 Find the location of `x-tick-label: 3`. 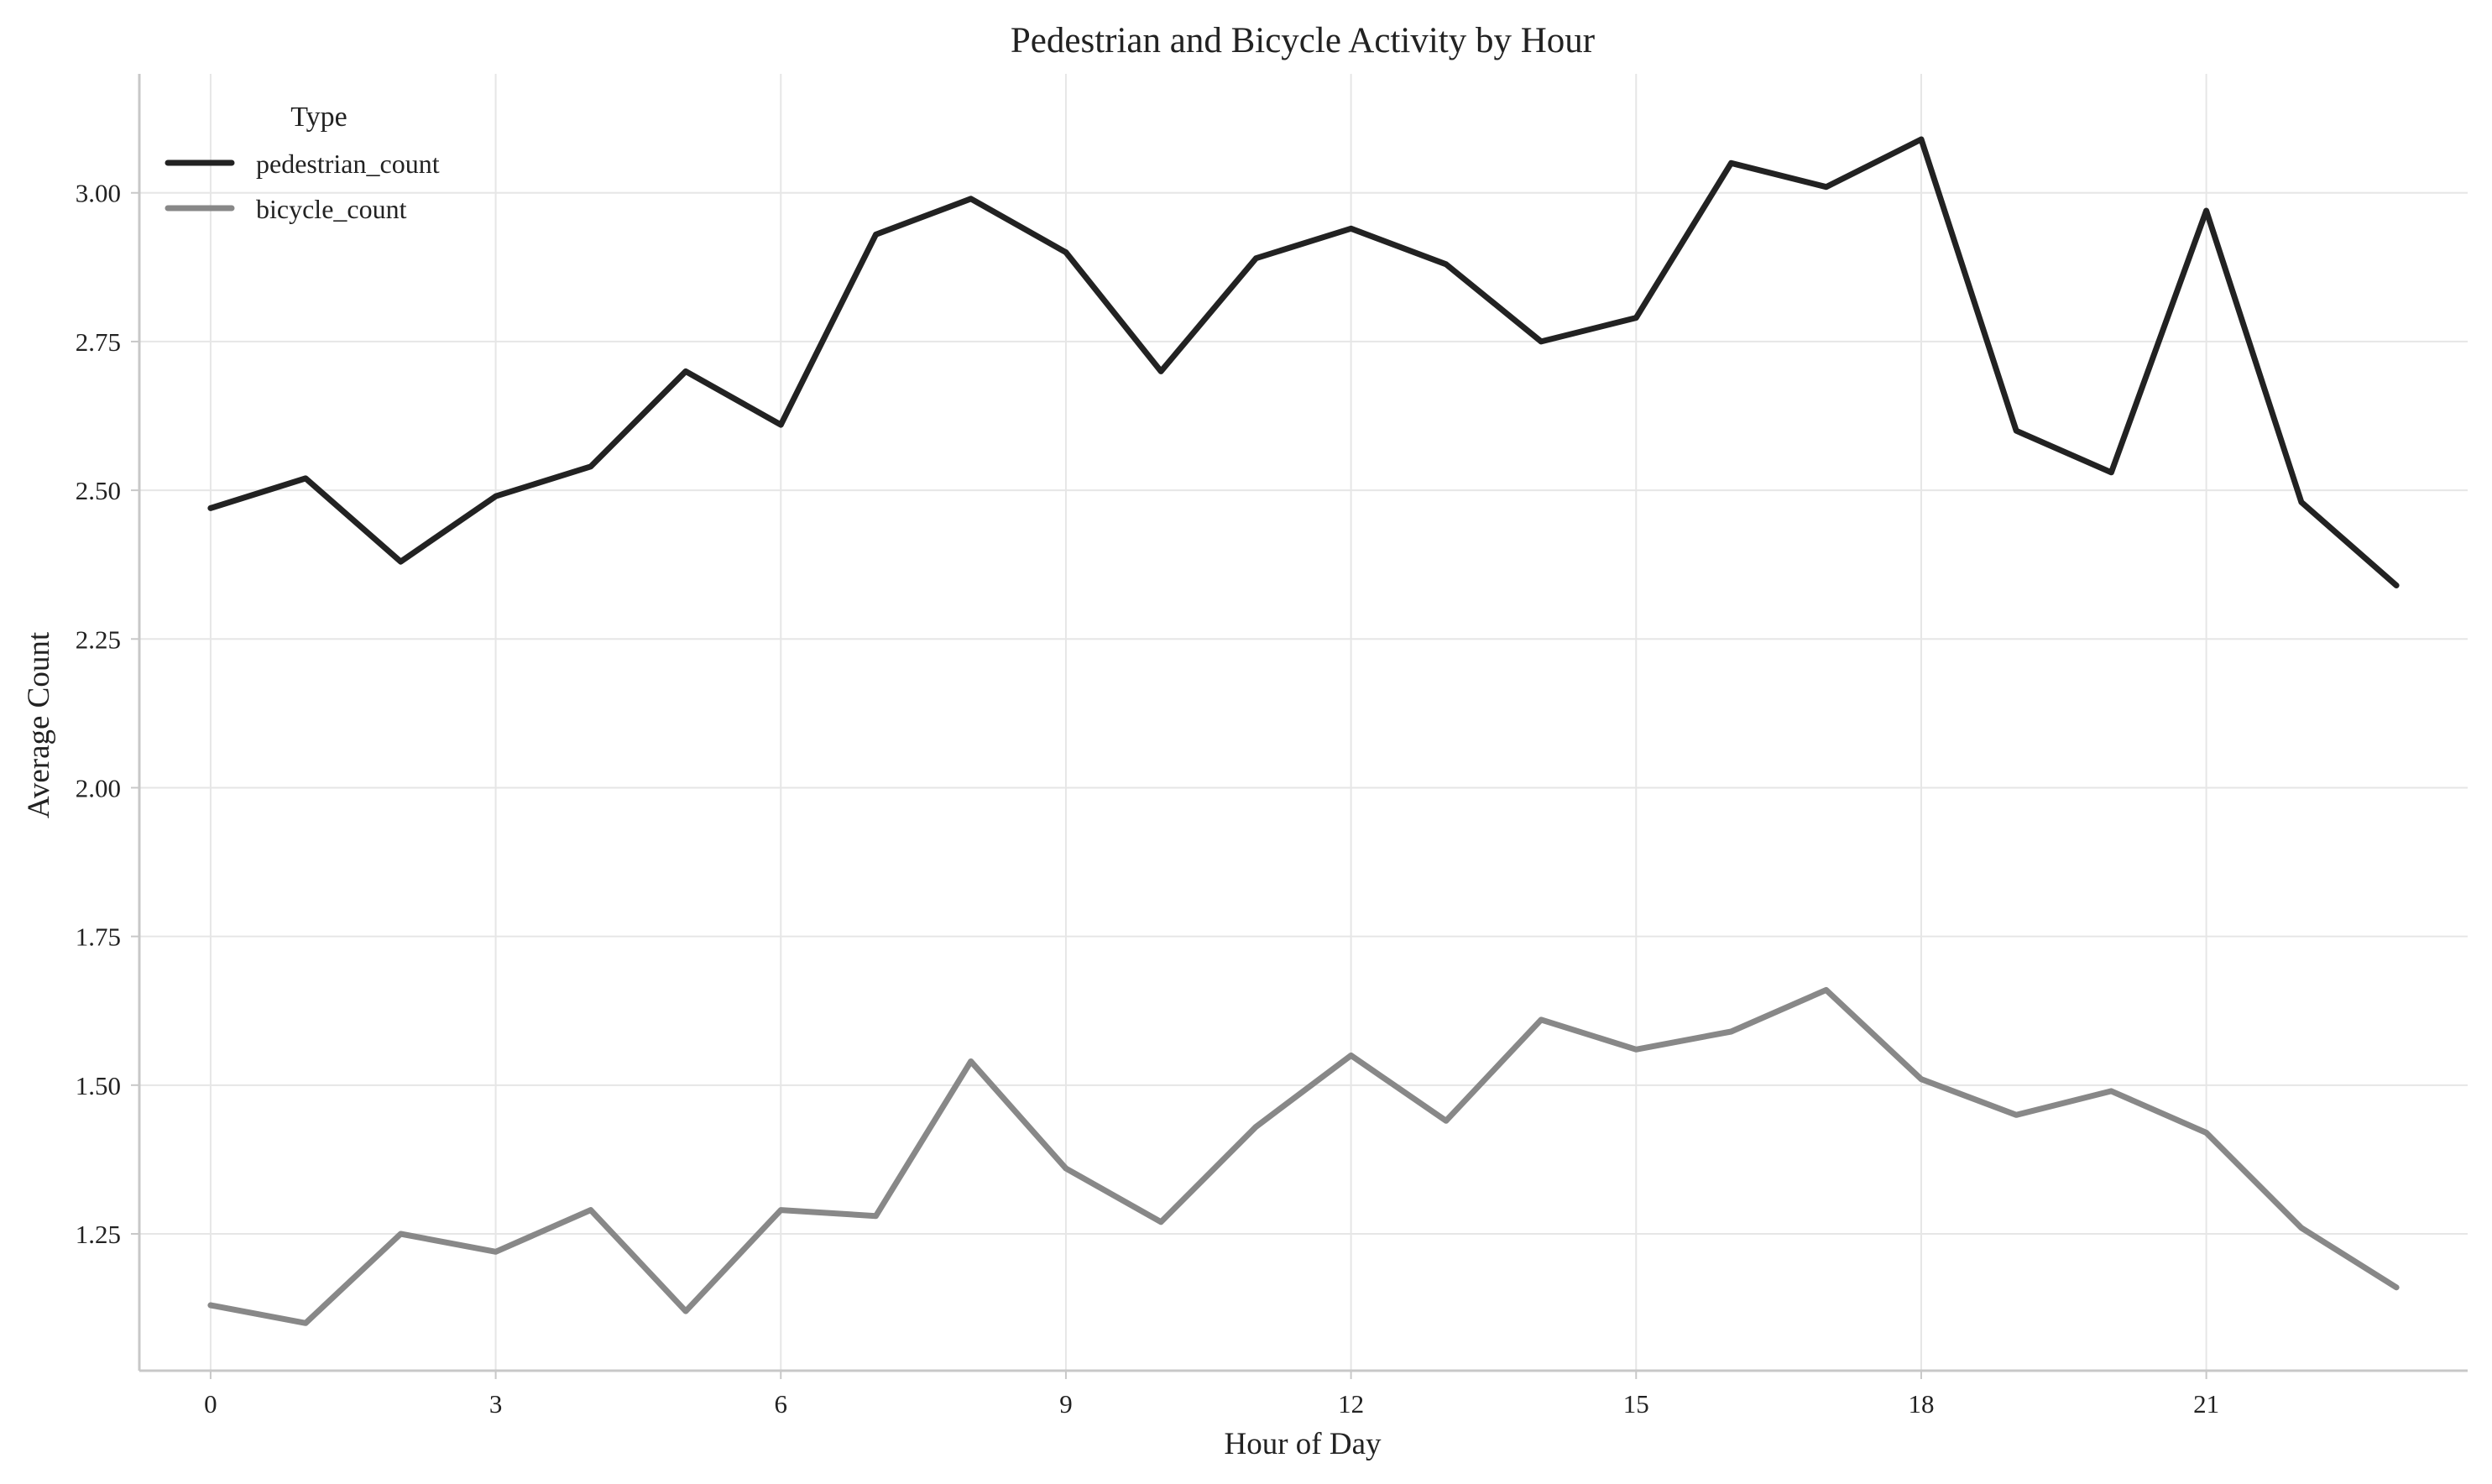

x-tick-label: 3 is located at coordinates (496, 1404).